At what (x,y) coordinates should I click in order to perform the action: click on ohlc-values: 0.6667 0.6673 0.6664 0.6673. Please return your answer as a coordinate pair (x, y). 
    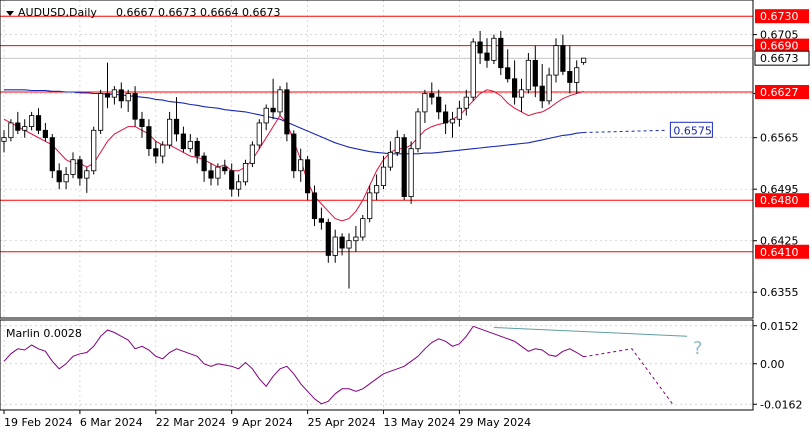
    Looking at the image, I should click on (198, 12).